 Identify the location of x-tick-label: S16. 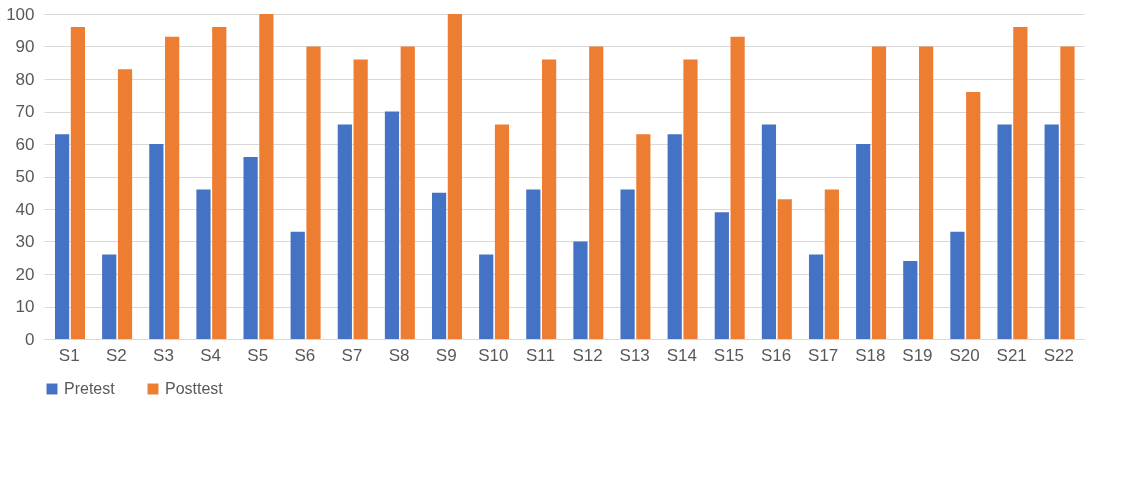
(776, 355).